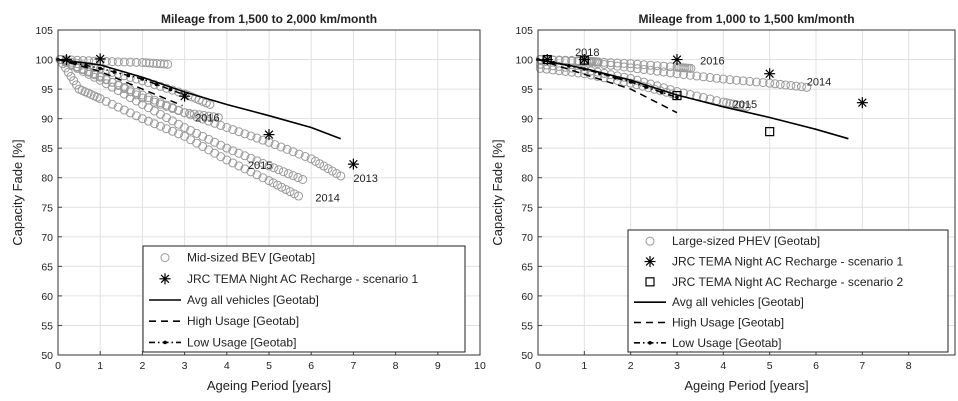 This screenshot has height=401, width=958. What do you see at coordinates (527, 208) in the screenshot?
I see `y-tick-label: 75` at bounding box center [527, 208].